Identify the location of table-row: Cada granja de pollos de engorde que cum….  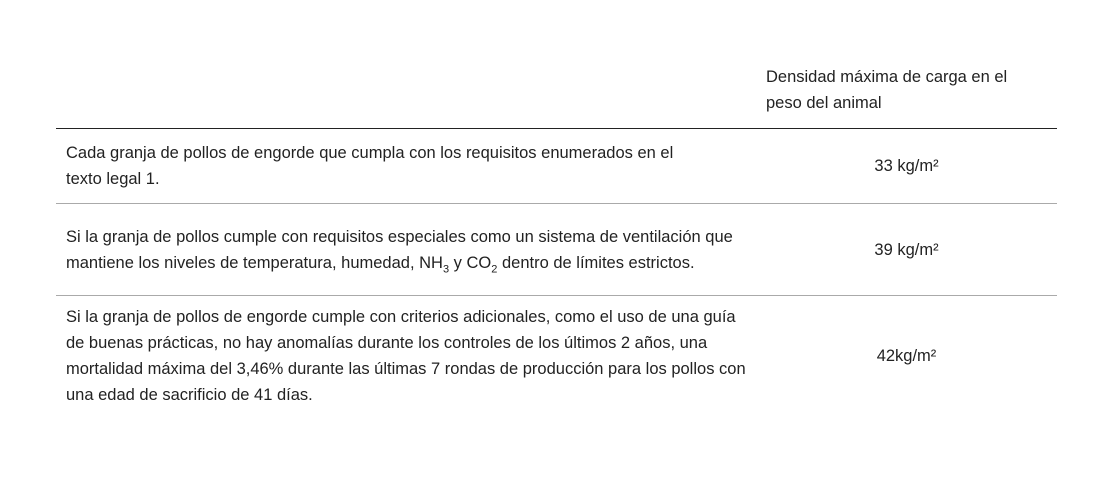
(556, 166).